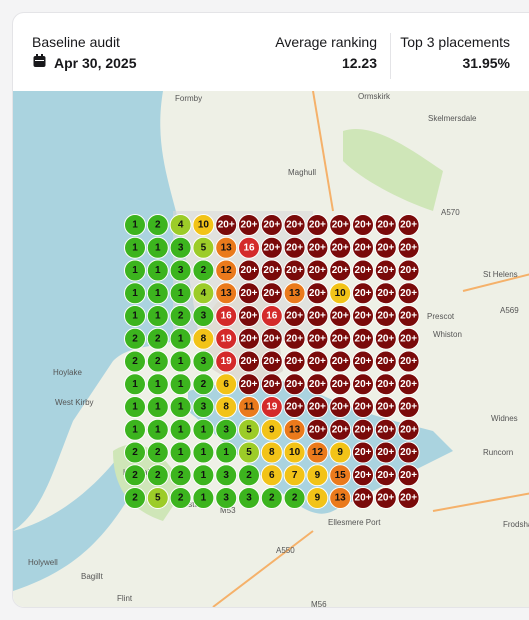 Image resolution: width=529 pixels, height=620 pixels. Describe the element at coordinates (272, 429) in the screenshot. I see `rank-label: 9` at that location.